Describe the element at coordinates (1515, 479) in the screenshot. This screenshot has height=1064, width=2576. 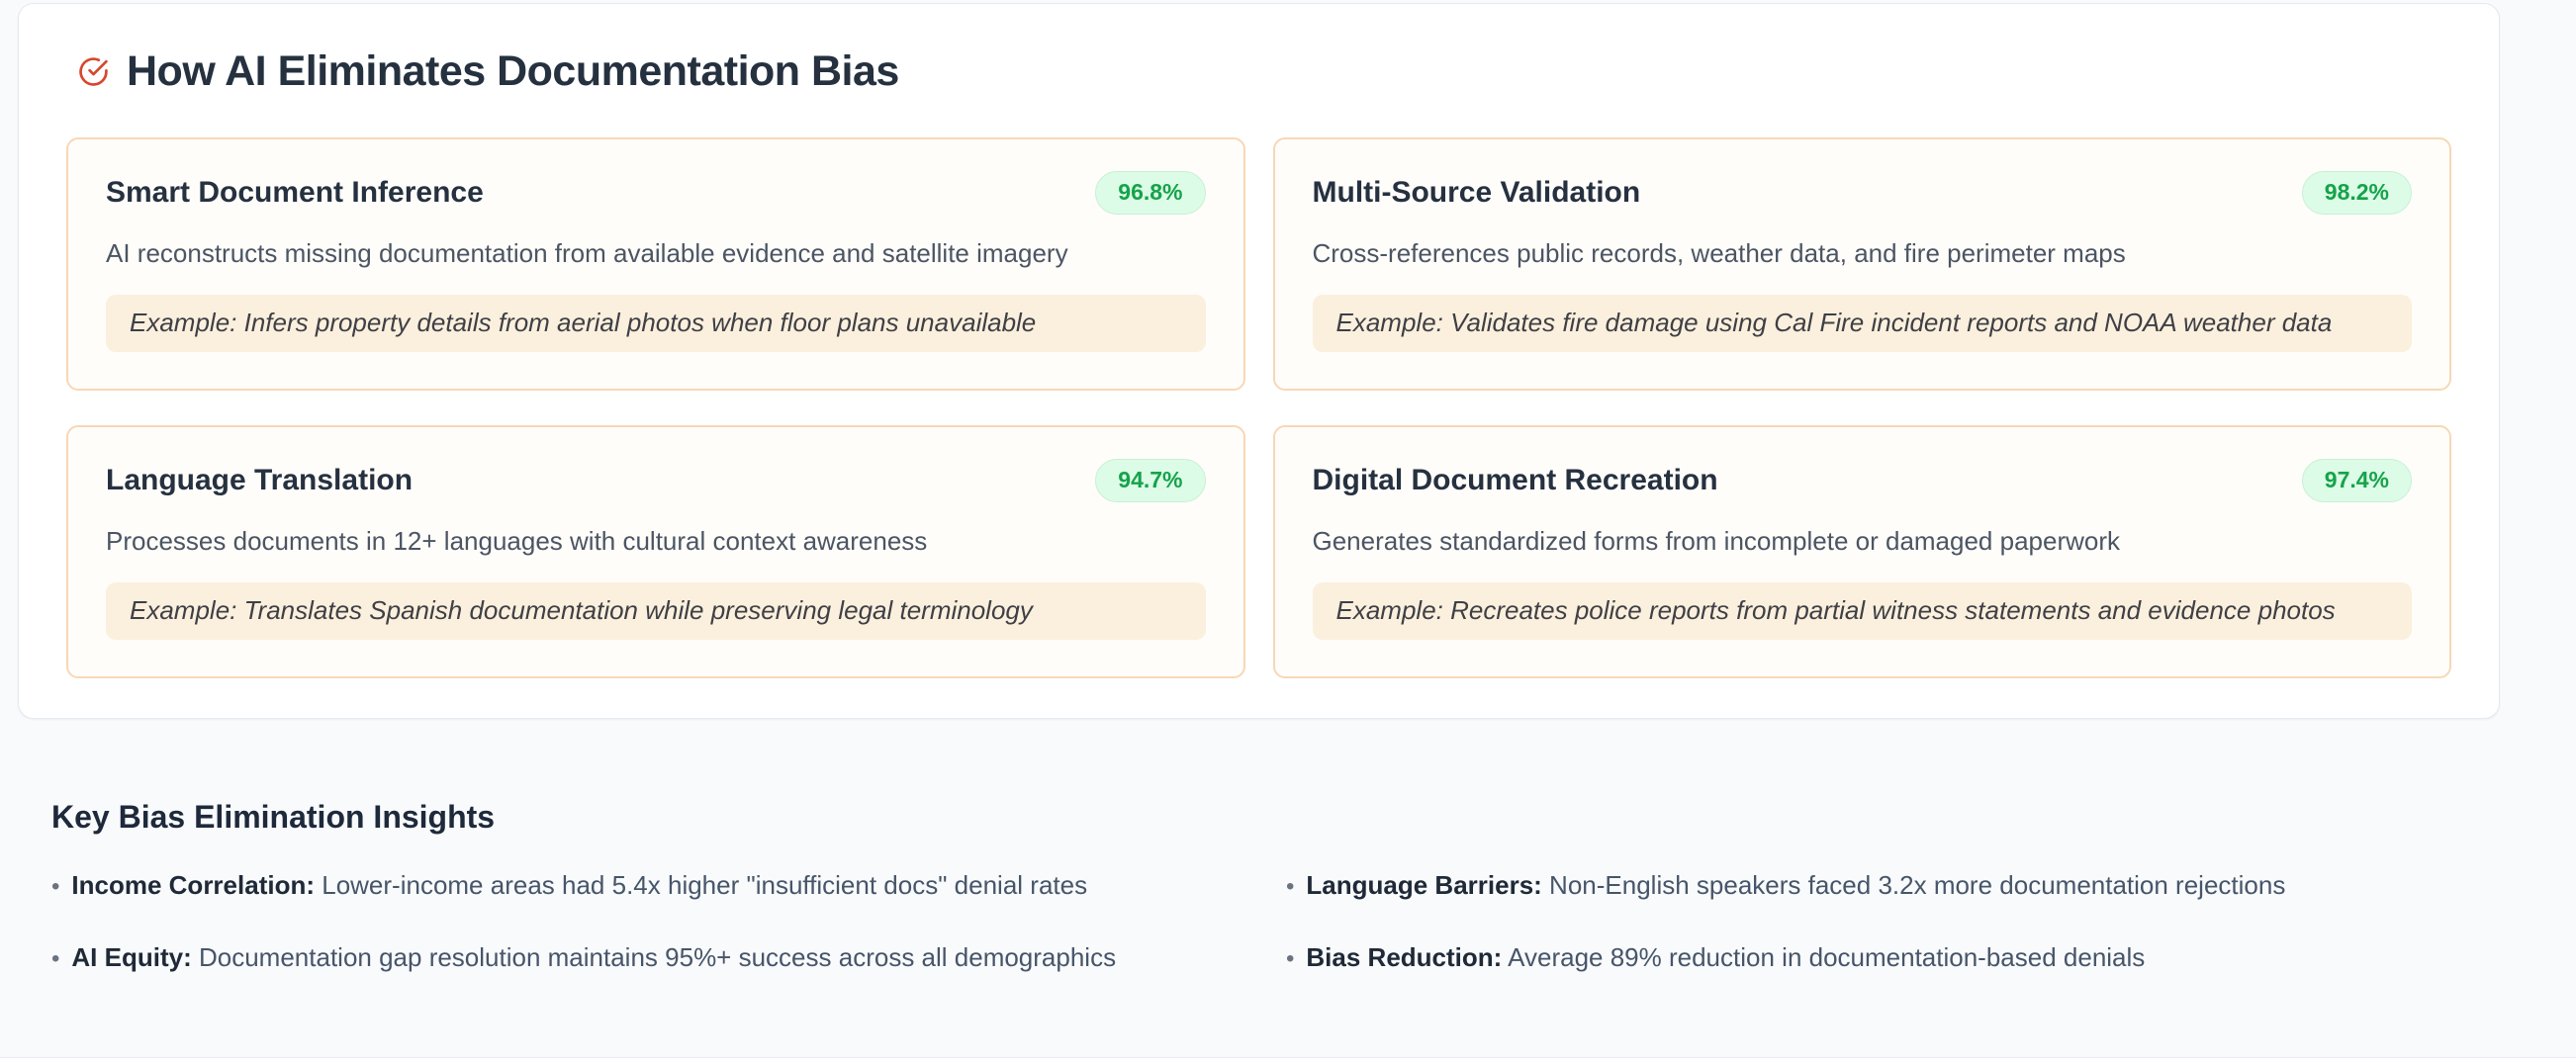
I see `card-title: Digital Document Recreation` at that location.